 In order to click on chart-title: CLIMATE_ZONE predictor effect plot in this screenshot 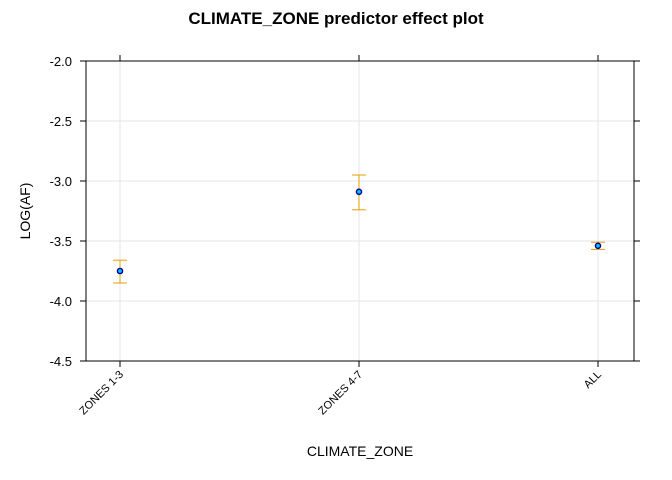, I will do `click(336, 18)`.